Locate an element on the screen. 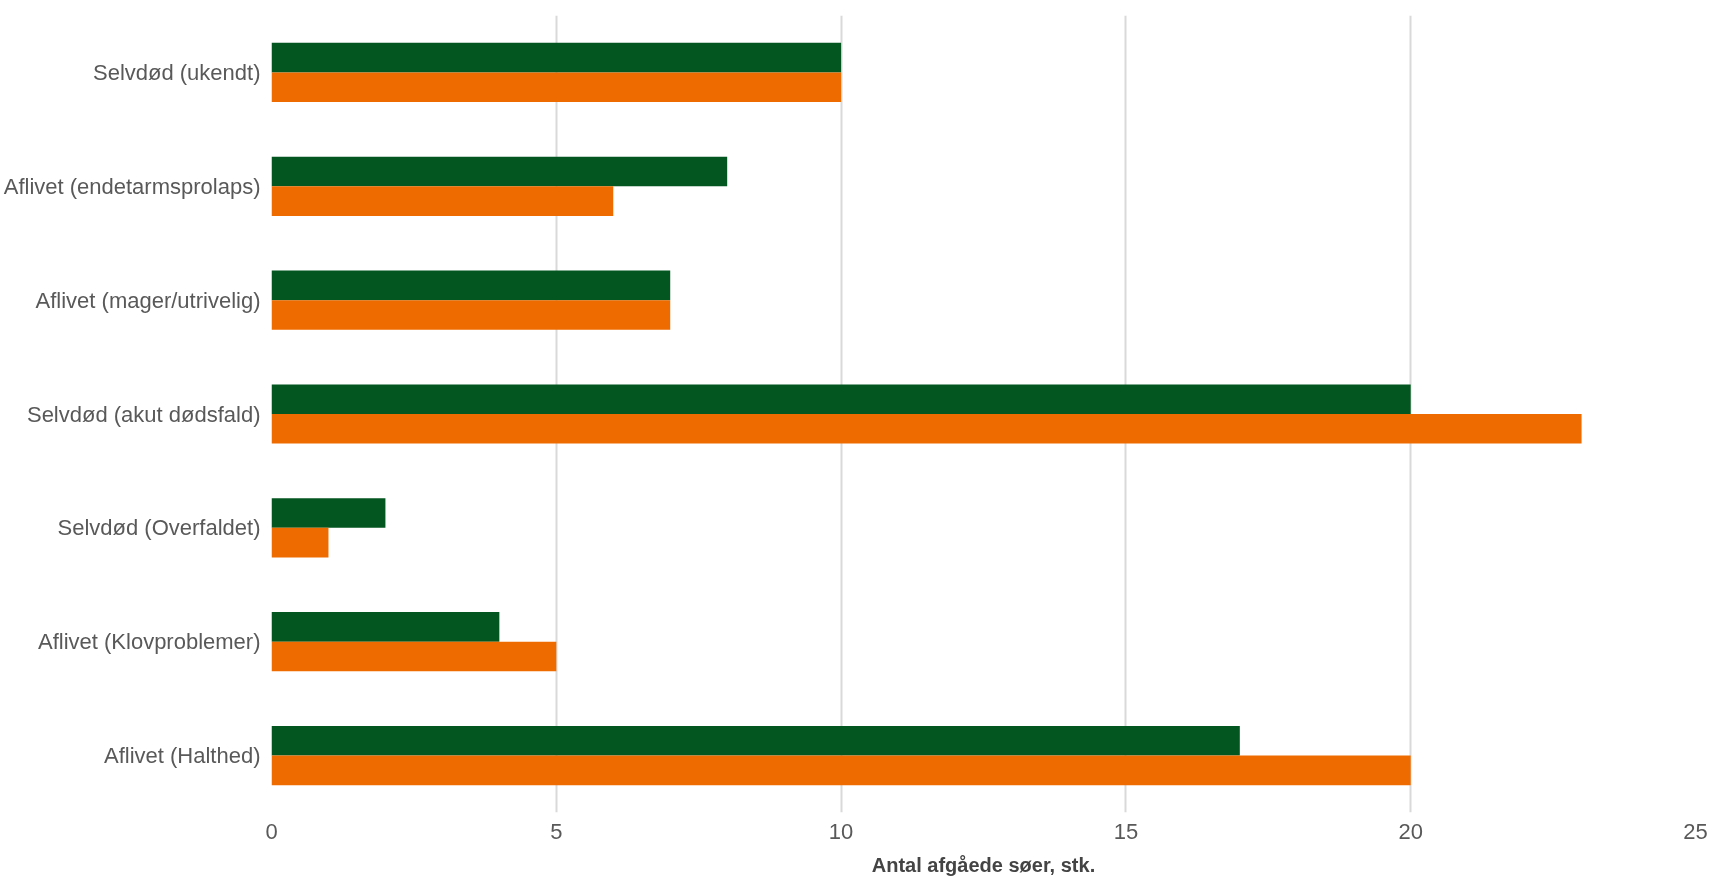 This screenshot has height=884, width=1722. y-tick-label: Aflivet (Klovproblemer) is located at coordinates (149, 642).